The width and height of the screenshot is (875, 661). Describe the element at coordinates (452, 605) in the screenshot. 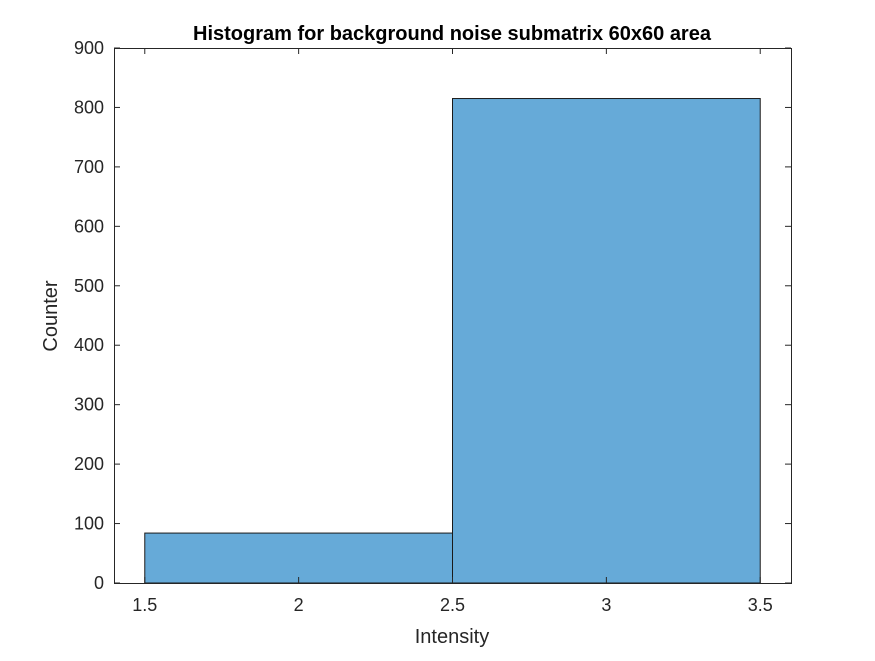

I see `x-tick-label: 2.5` at that location.